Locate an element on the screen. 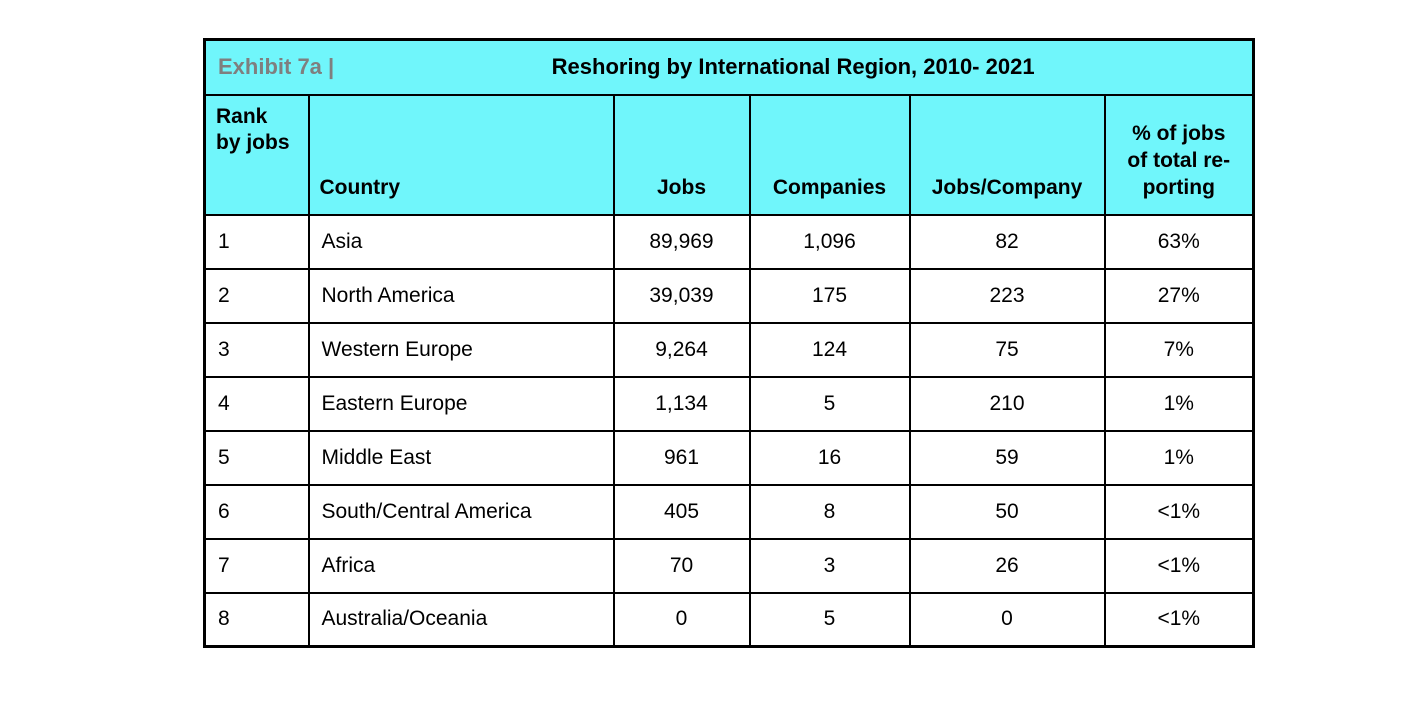 Image resolution: width=1420 pixels, height=704 pixels. cell-rank: 7 is located at coordinates (256, 565).